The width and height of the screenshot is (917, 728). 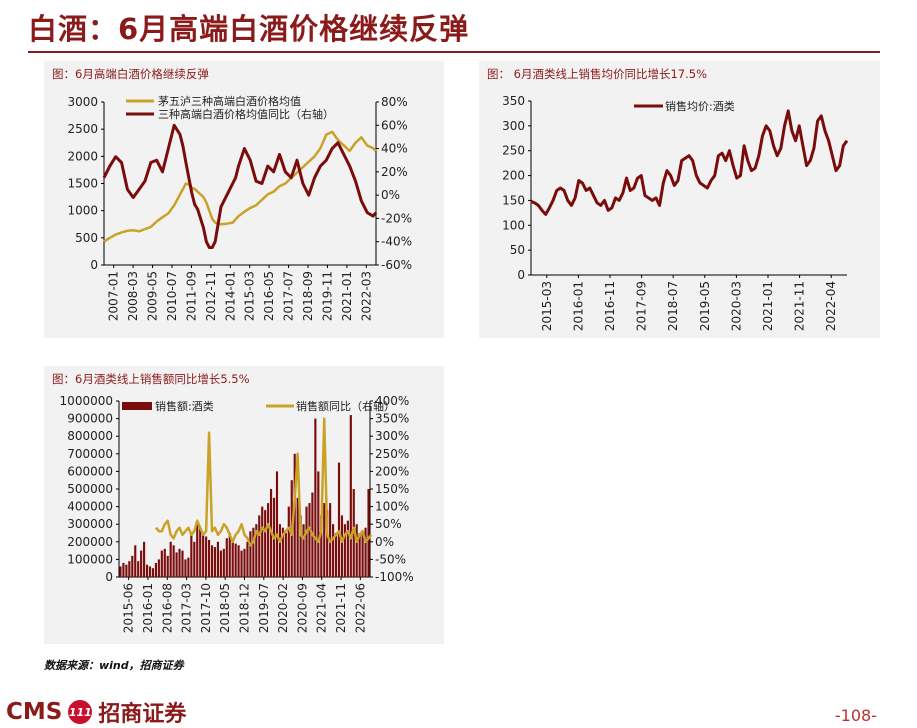 What do you see at coordinates (90, 489) in the screenshot?
I see `y-tick-label: 500000` at bounding box center [90, 489].